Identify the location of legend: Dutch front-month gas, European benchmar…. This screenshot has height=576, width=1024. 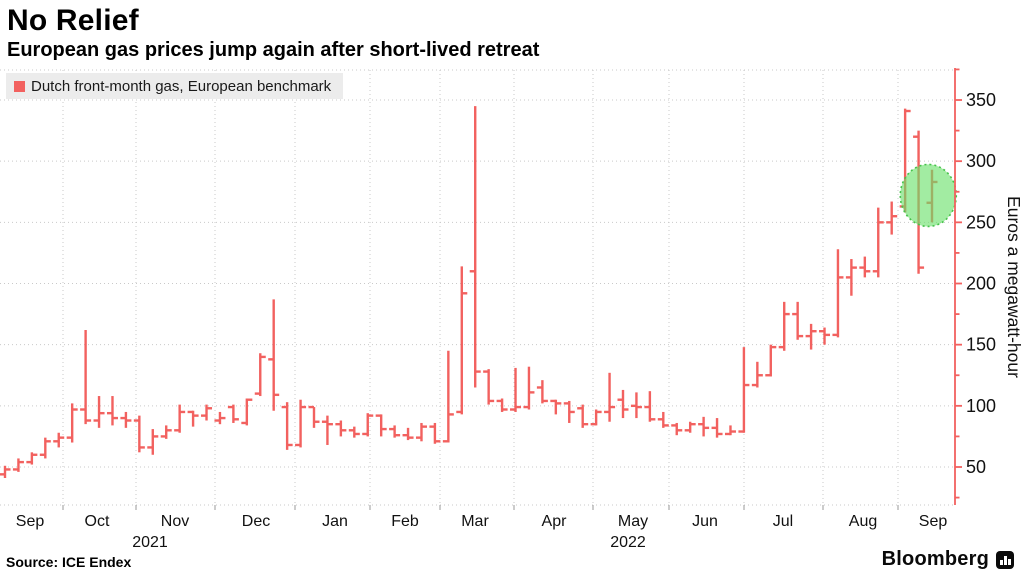
(175, 86).